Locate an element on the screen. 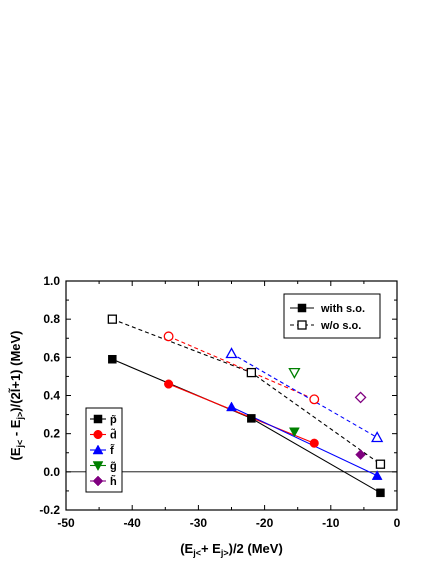 The image size is (436, 564). style-legend is located at coordinates (332, 316).